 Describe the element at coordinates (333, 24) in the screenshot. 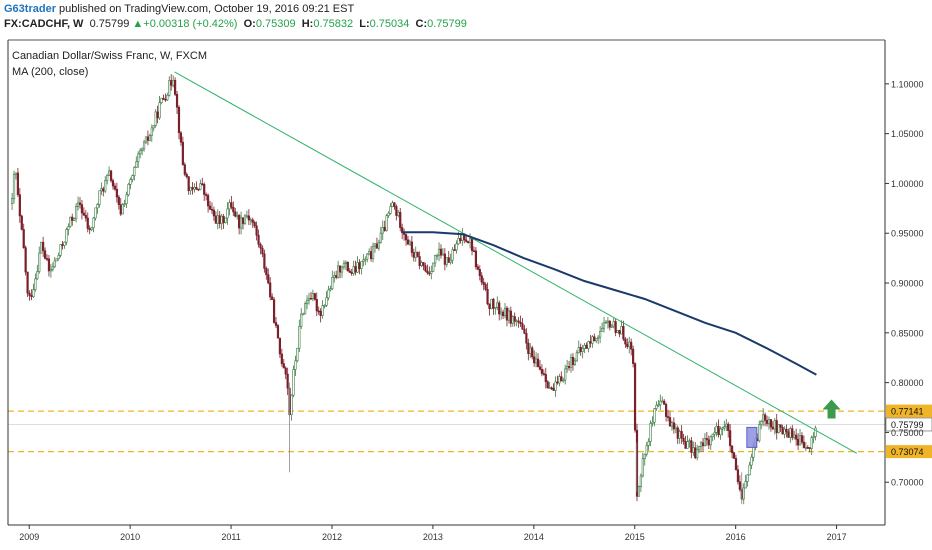

I see `high-value: 0.75832` at that location.